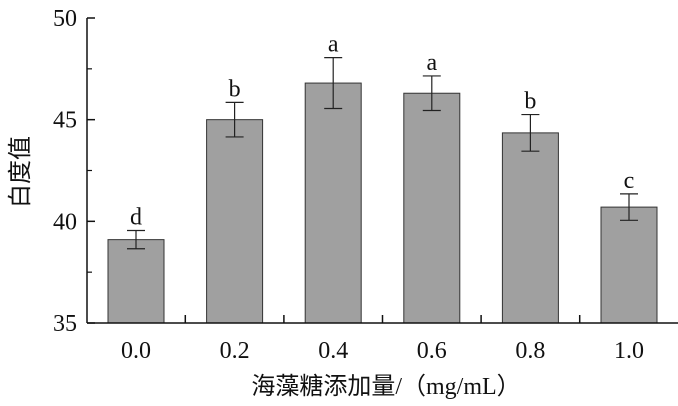 Image resolution: width=678 pixels, height=406 pixels. What do you see at coordinates (629, 181) in the screenshot?
I see `significance-label: c` at bounding box center [629, 181].